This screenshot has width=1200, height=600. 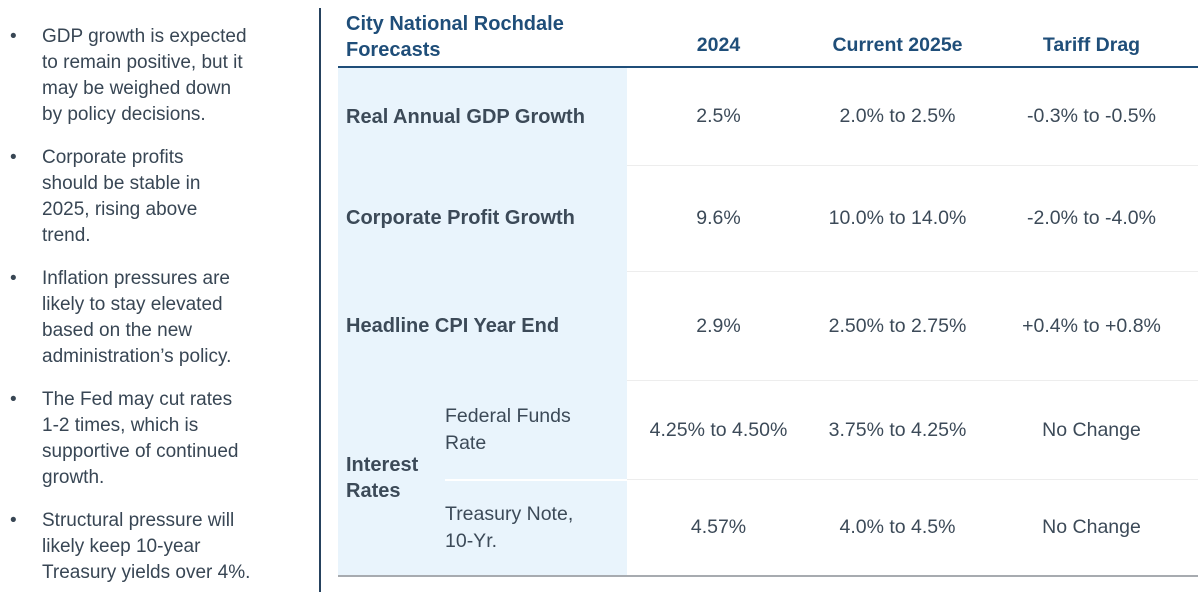 I want to click on cell-cpi-tariff: +0.4% to +0.8%, so click(x=1091, y=325).